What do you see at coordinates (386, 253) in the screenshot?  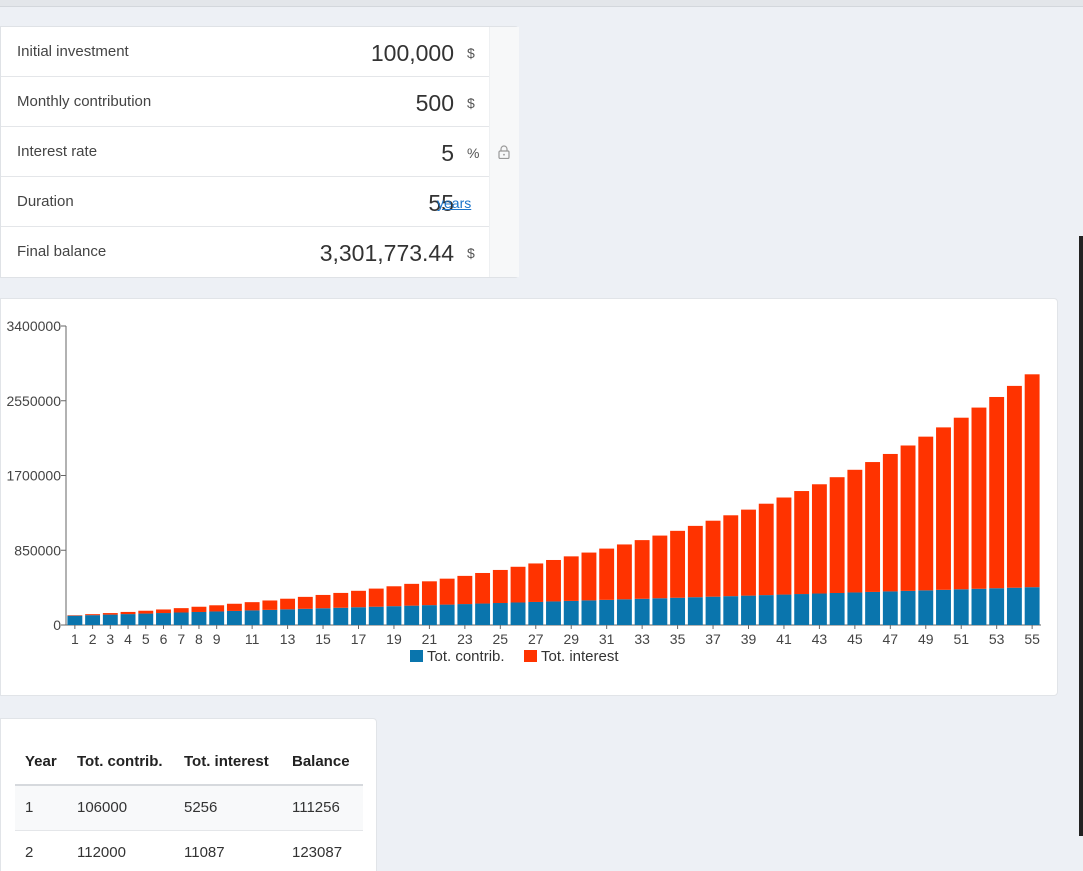 I see `final-balance-value: 3,301,773.44` at bounding box center [386, 253].